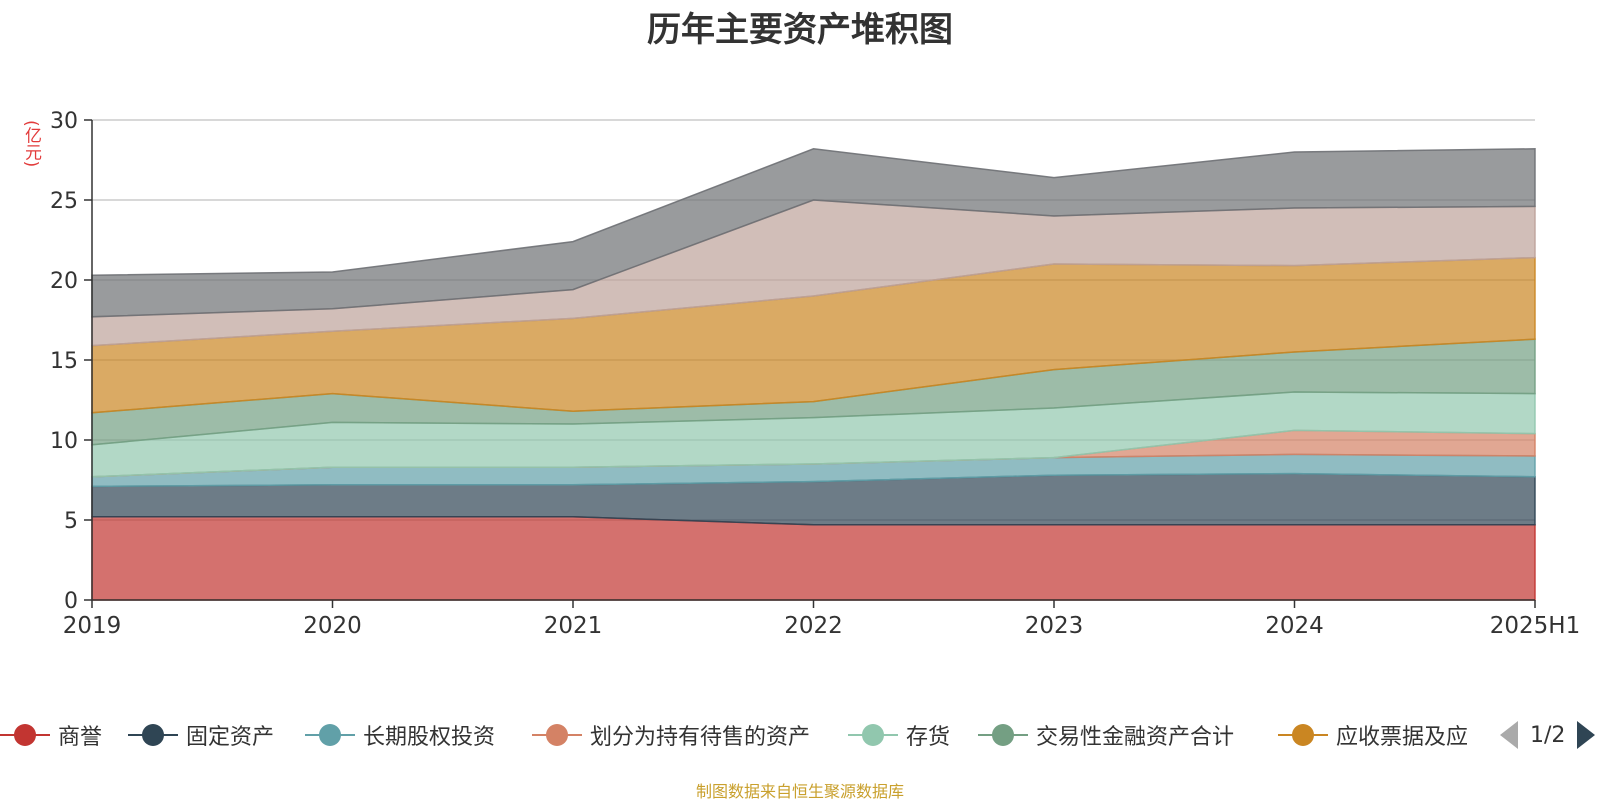 This screenshot has height=802, width=1600. I want to click on legend-item: 划分为持有待售的资产, so click(671, 735).